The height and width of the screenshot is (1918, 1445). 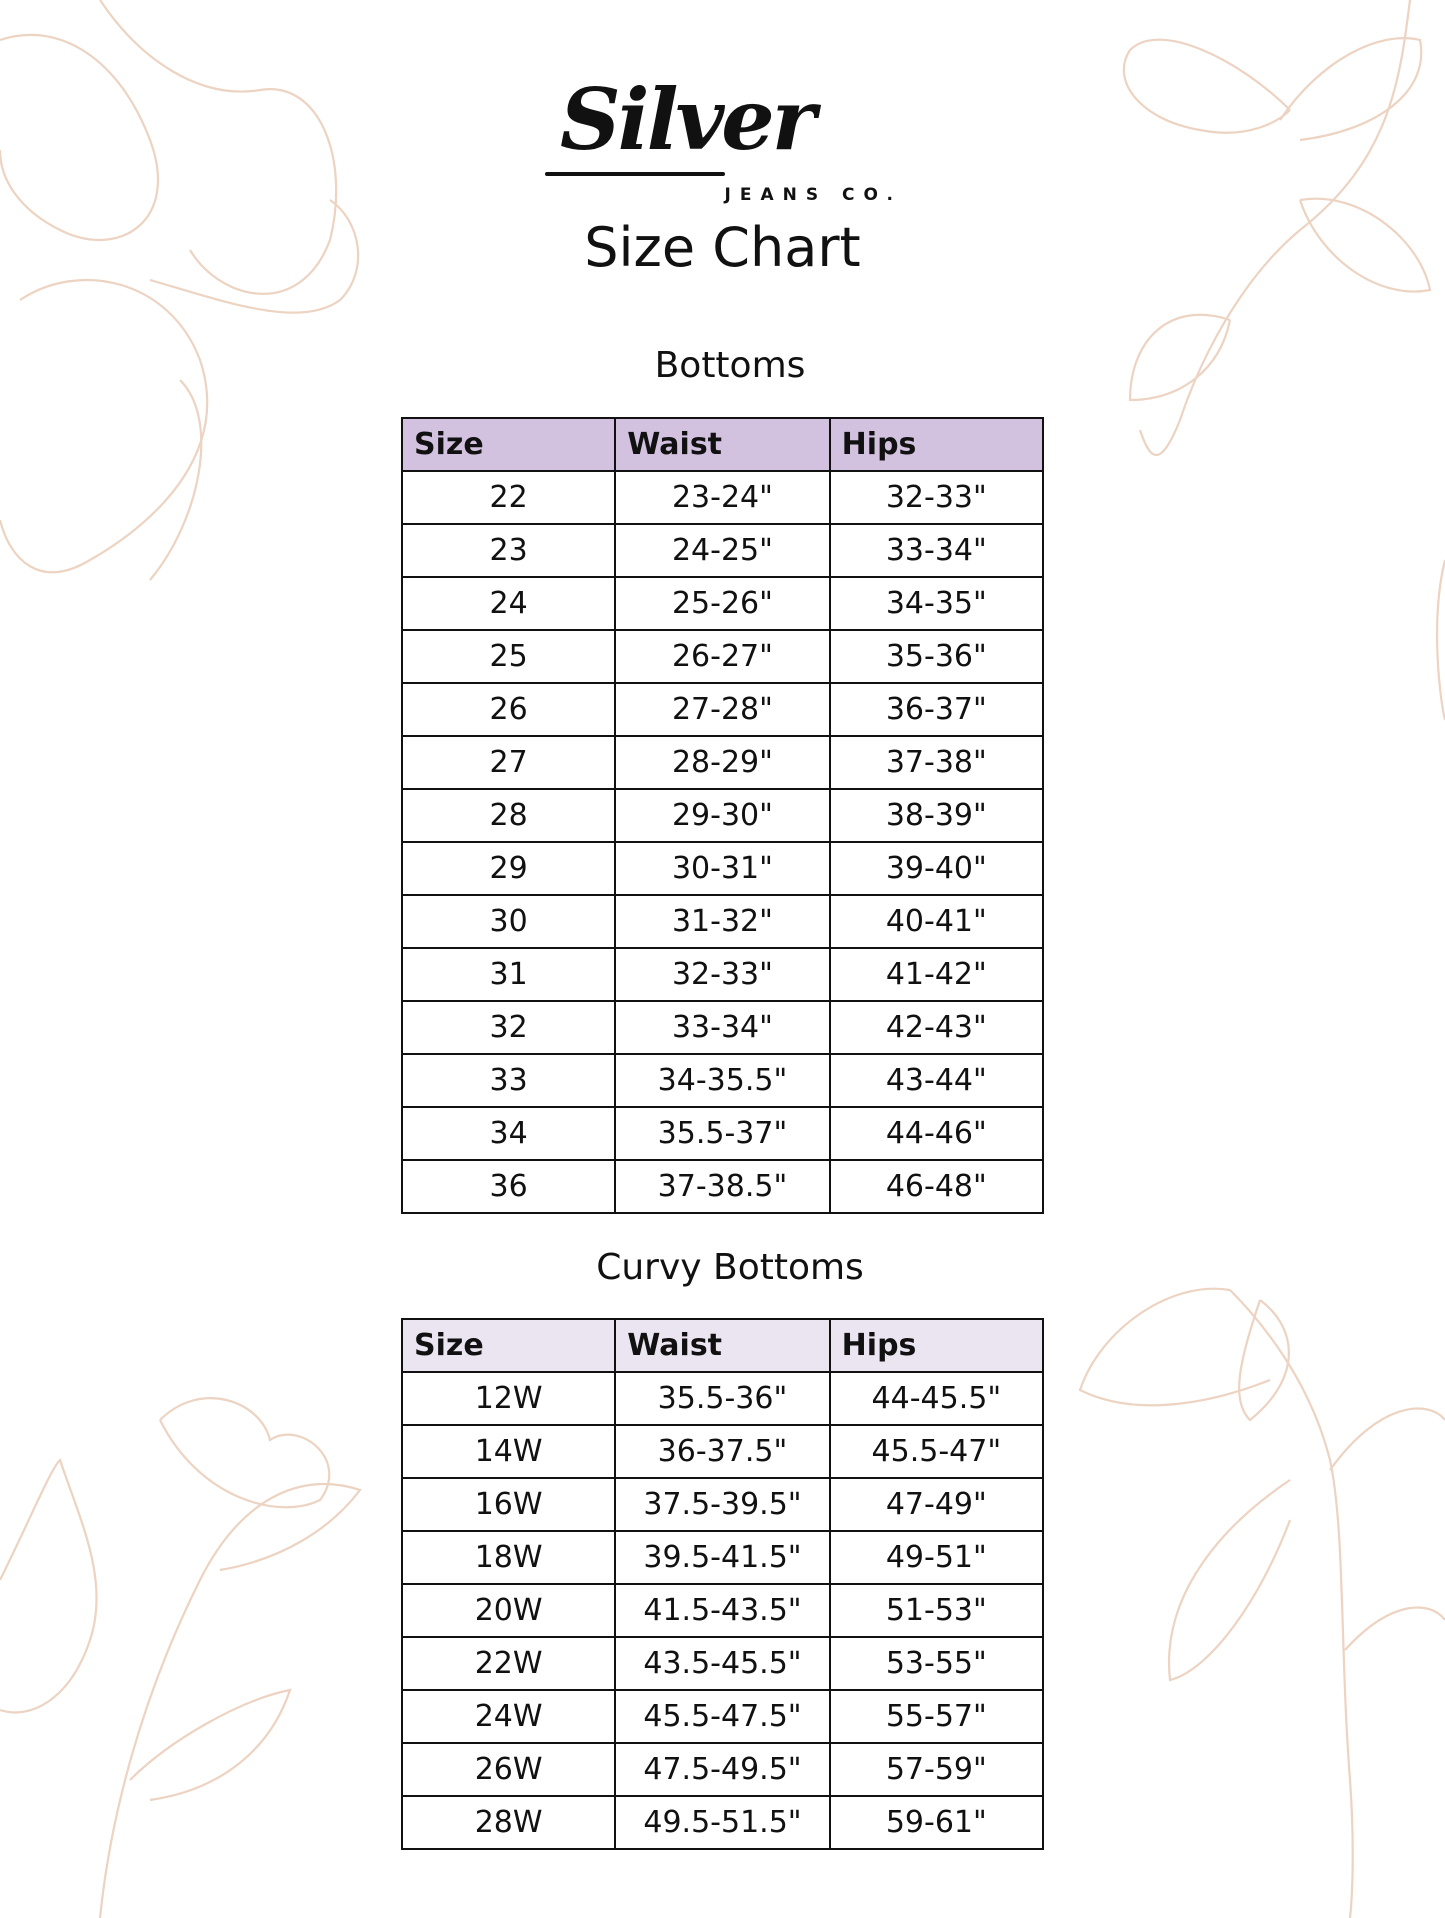 I want to click on cell-waist: 39.5-41.5", so click(x=722, y=1557).